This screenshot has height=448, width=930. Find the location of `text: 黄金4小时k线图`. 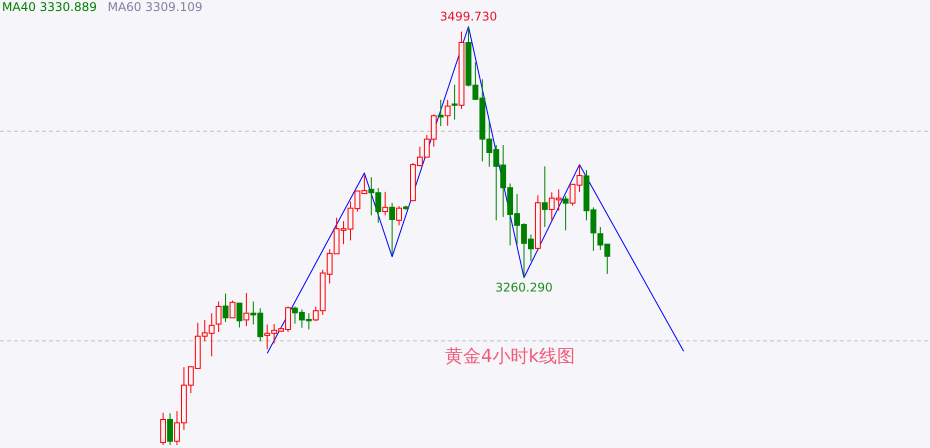

text: 黄金4小时k线图 is located at coordinates (510, 356).